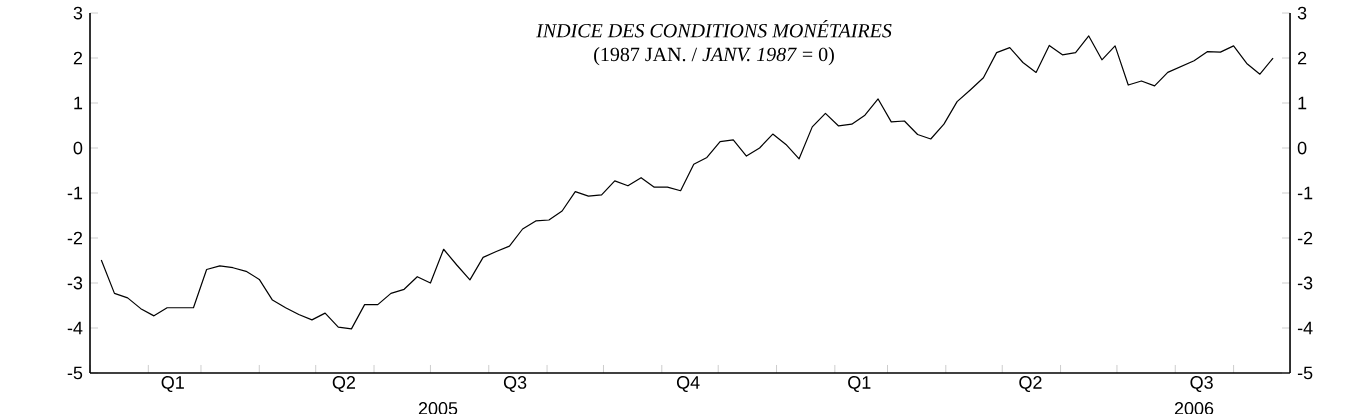 This screenshot has height=414, width=1367. I want to click on y-tick-label: 1, so click(78, 103).